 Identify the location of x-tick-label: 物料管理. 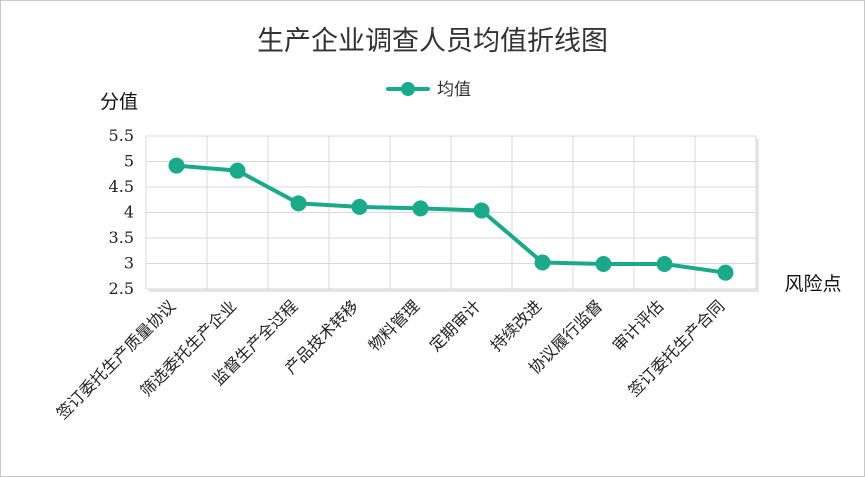
(394, 325).